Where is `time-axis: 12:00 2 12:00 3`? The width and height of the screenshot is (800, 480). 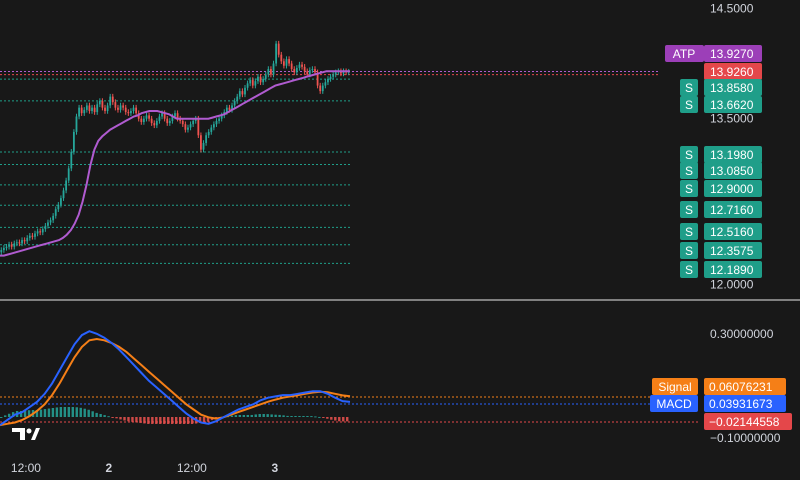
time-axis: 12:00 2 12:00 3 is located at coordinates (145, 468).